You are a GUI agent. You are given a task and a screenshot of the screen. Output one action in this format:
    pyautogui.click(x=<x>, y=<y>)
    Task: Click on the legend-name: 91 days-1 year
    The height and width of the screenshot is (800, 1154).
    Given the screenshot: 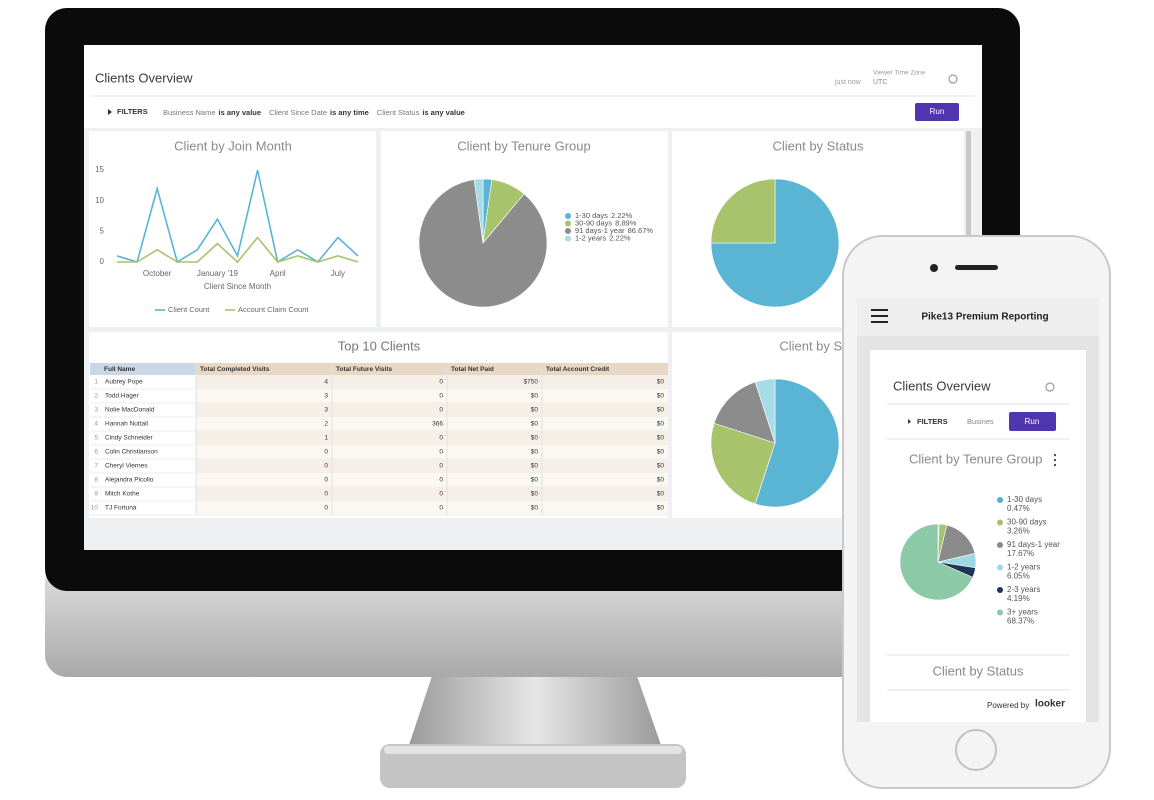 What is the action you would take?
    pyautogui.click(x=1033, y=544)
    